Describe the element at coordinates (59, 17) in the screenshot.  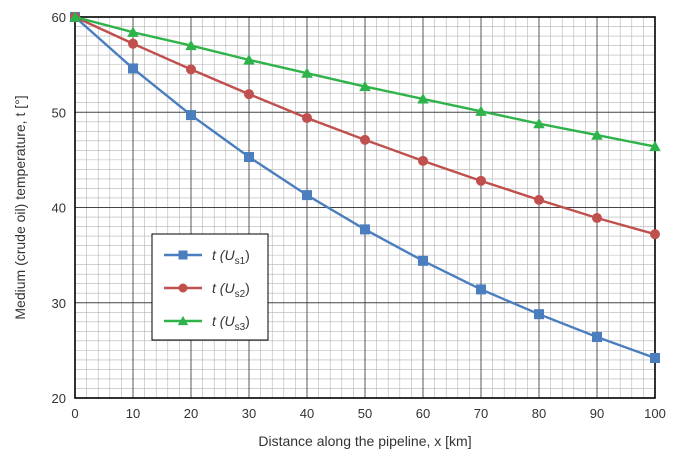
I see `y-tick-label: 60` at that location.